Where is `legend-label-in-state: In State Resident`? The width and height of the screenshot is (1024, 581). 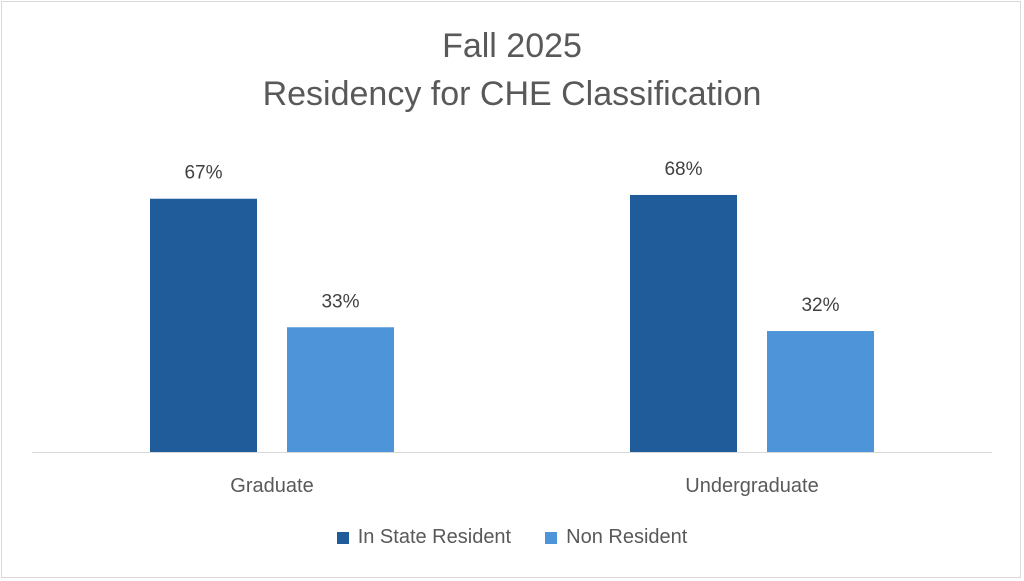 legend-label-in-state: In State Resident is located at coordinates (434, 537).